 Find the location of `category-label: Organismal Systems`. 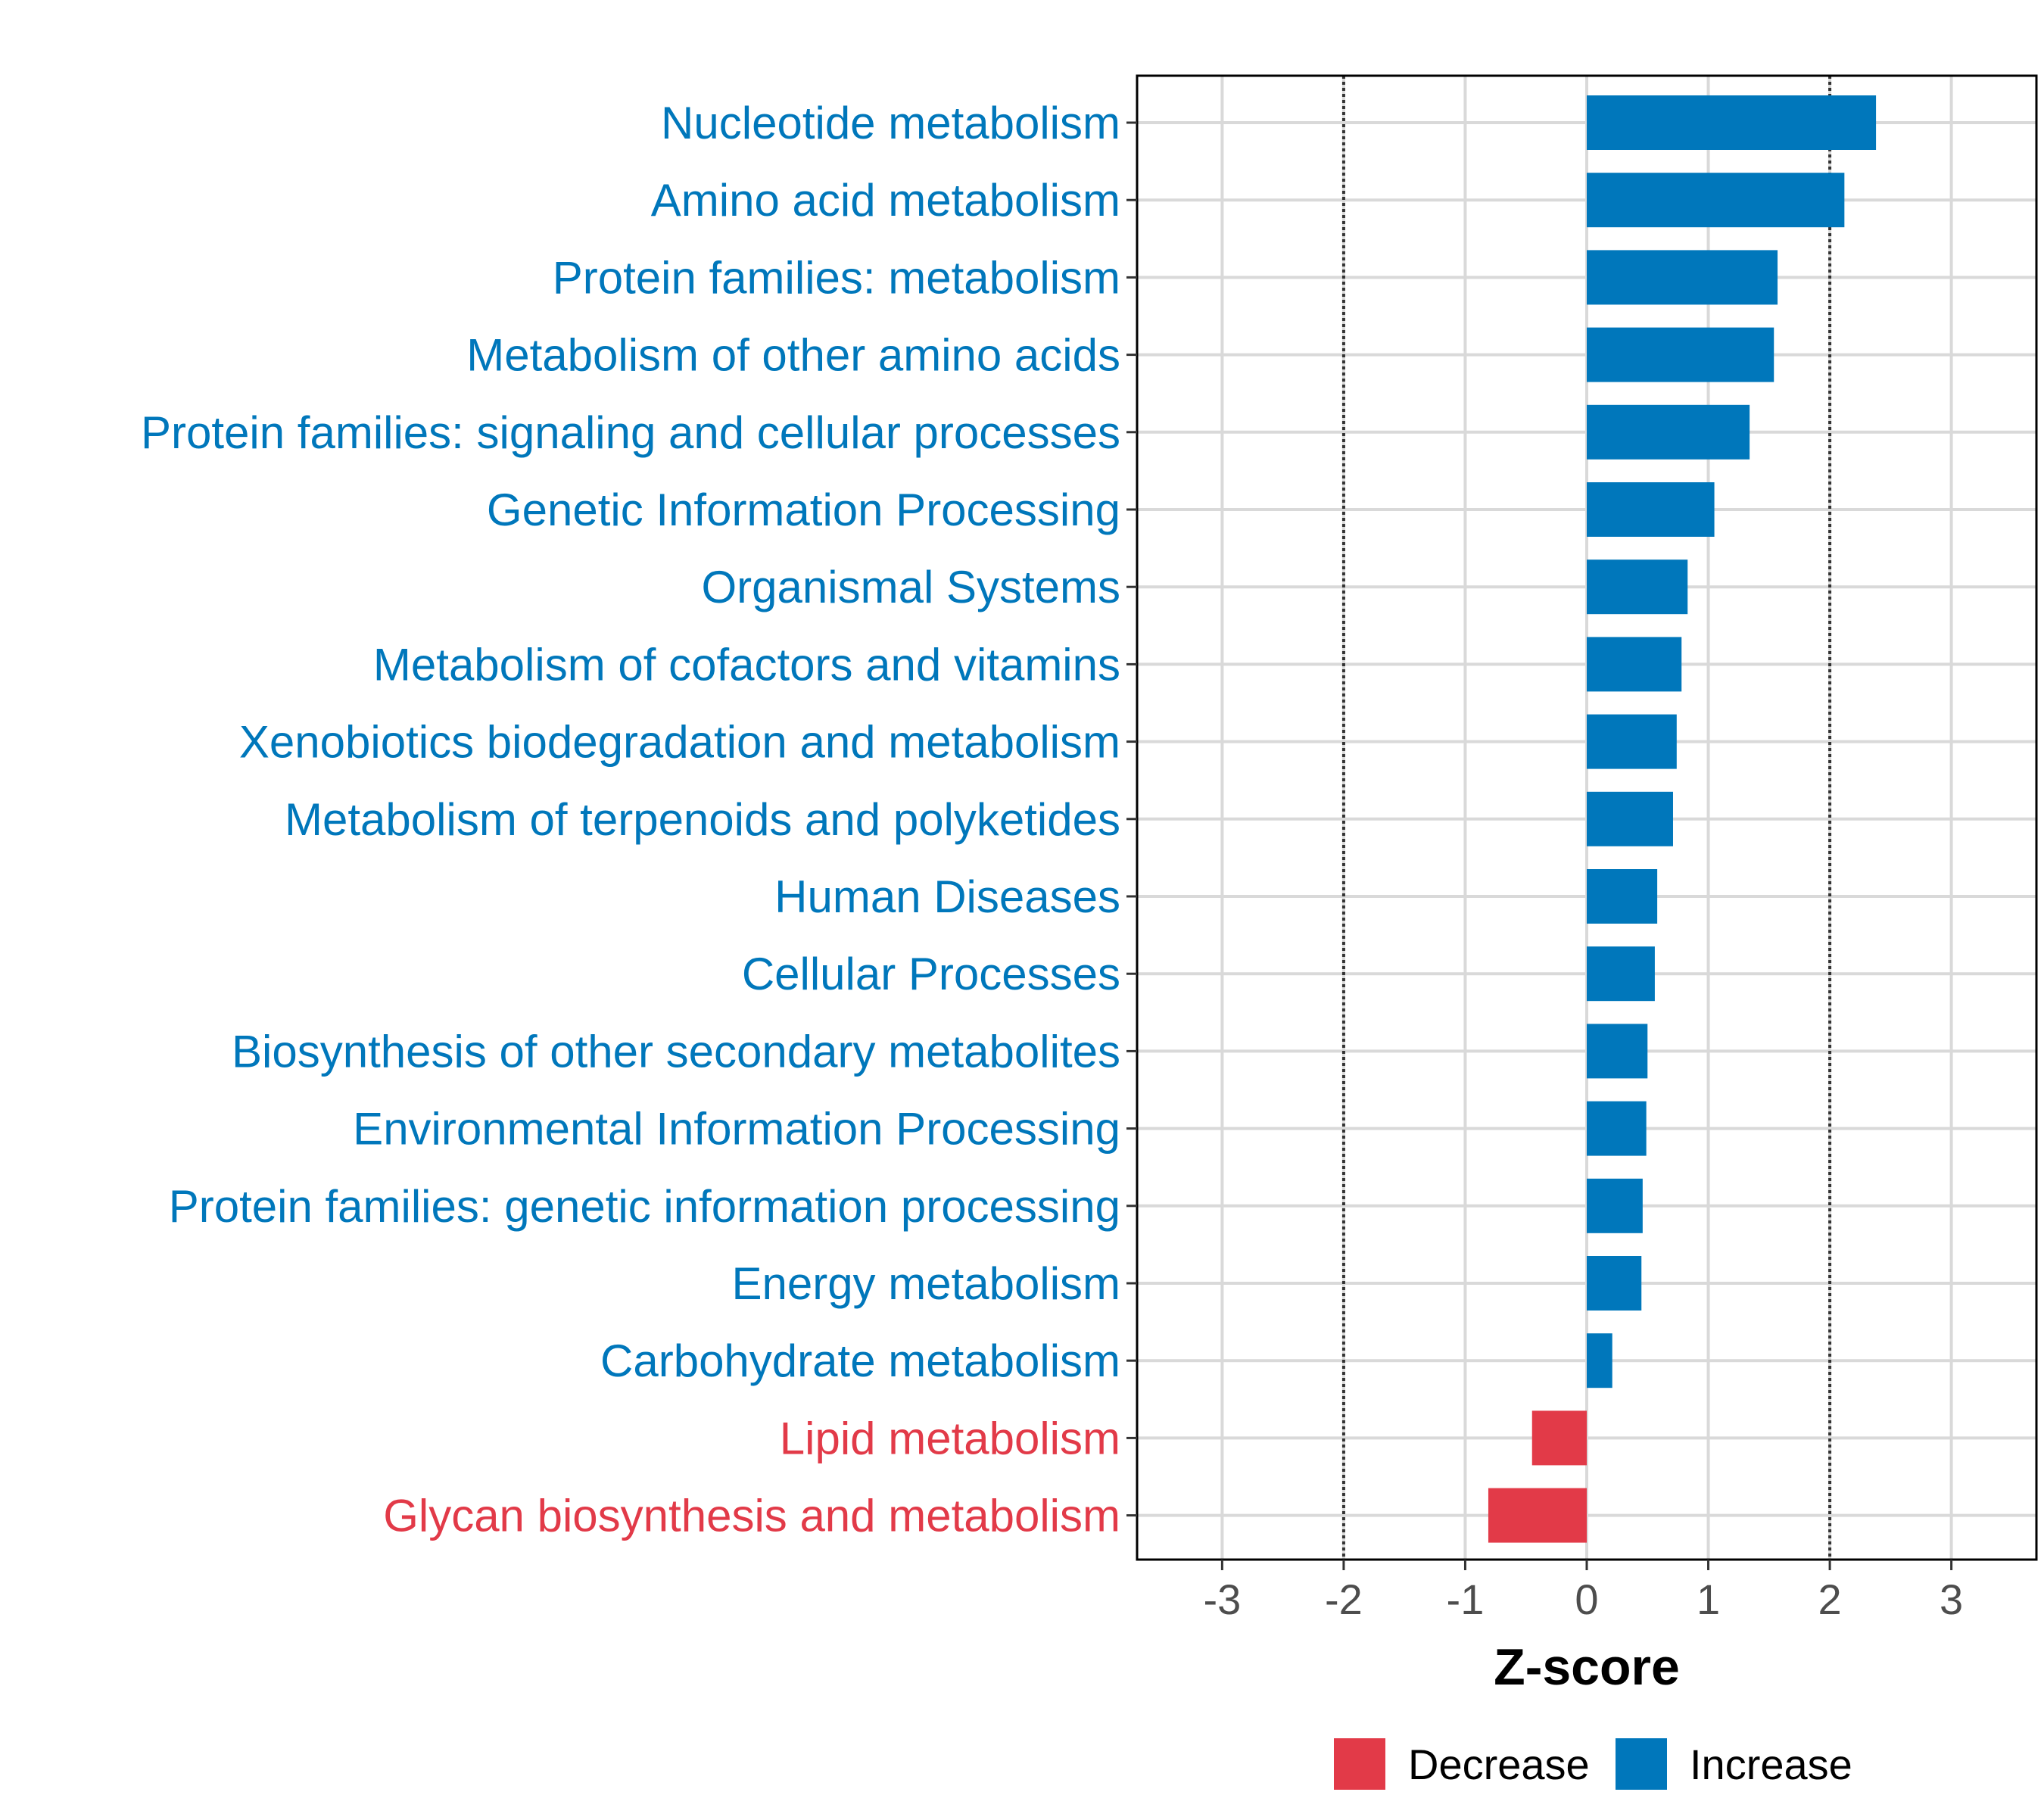

category-label: Organismal Systems is located at coordinates (911, 587).